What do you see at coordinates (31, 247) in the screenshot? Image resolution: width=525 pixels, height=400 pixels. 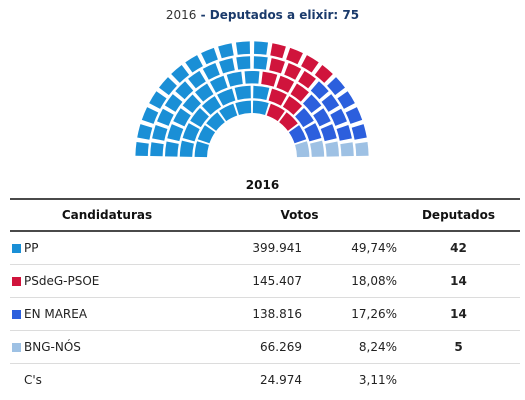 I see `party-name: PP` at bounding box center [31, 247].